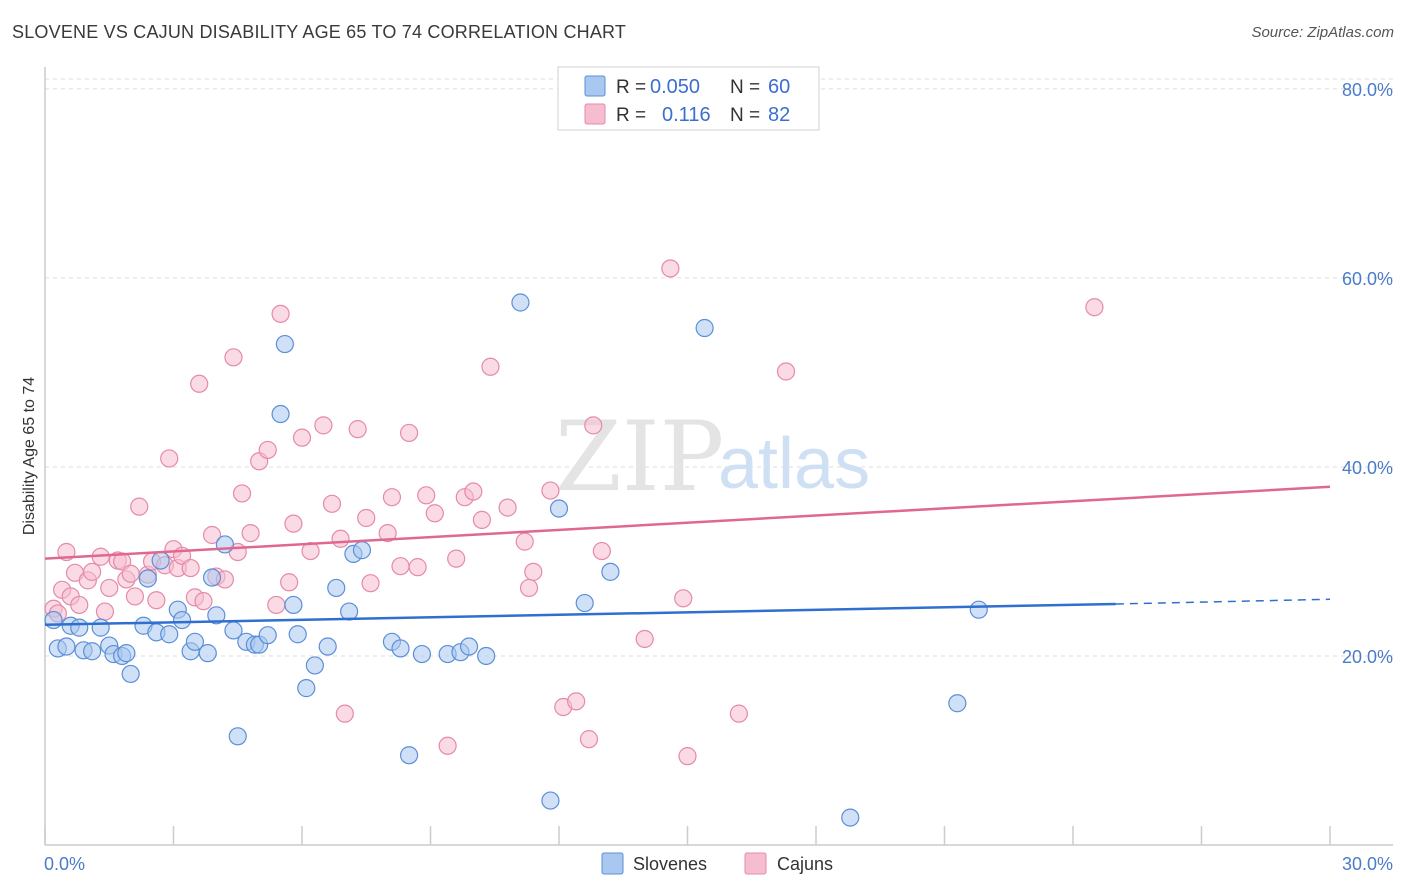  What do you see at coordinates (612, 863) in the screenshot?
I see `series-legend-swatch-slovenes` at bounding box center [612, 863].